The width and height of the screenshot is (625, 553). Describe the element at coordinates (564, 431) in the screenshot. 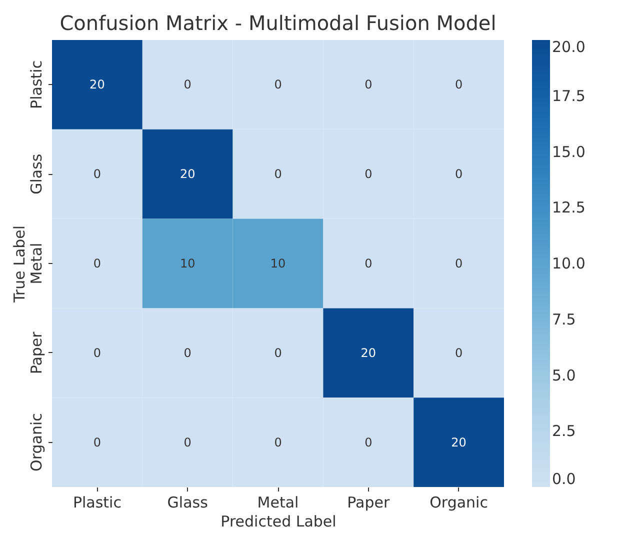

I see `color-bar-label: 2.5` at that location.